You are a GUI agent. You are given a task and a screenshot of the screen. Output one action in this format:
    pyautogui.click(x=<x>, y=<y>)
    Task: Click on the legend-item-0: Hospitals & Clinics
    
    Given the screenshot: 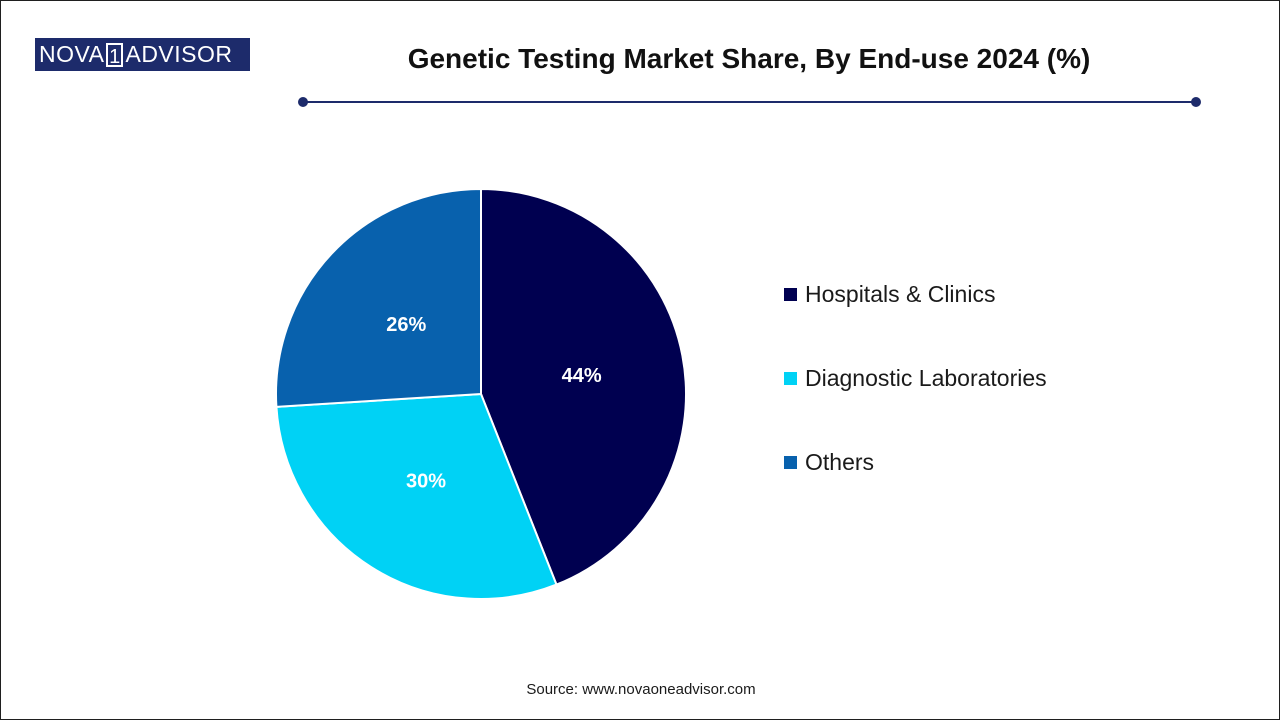 What is the action you would take?
    pyautogui.click(x=889, y=294)
    